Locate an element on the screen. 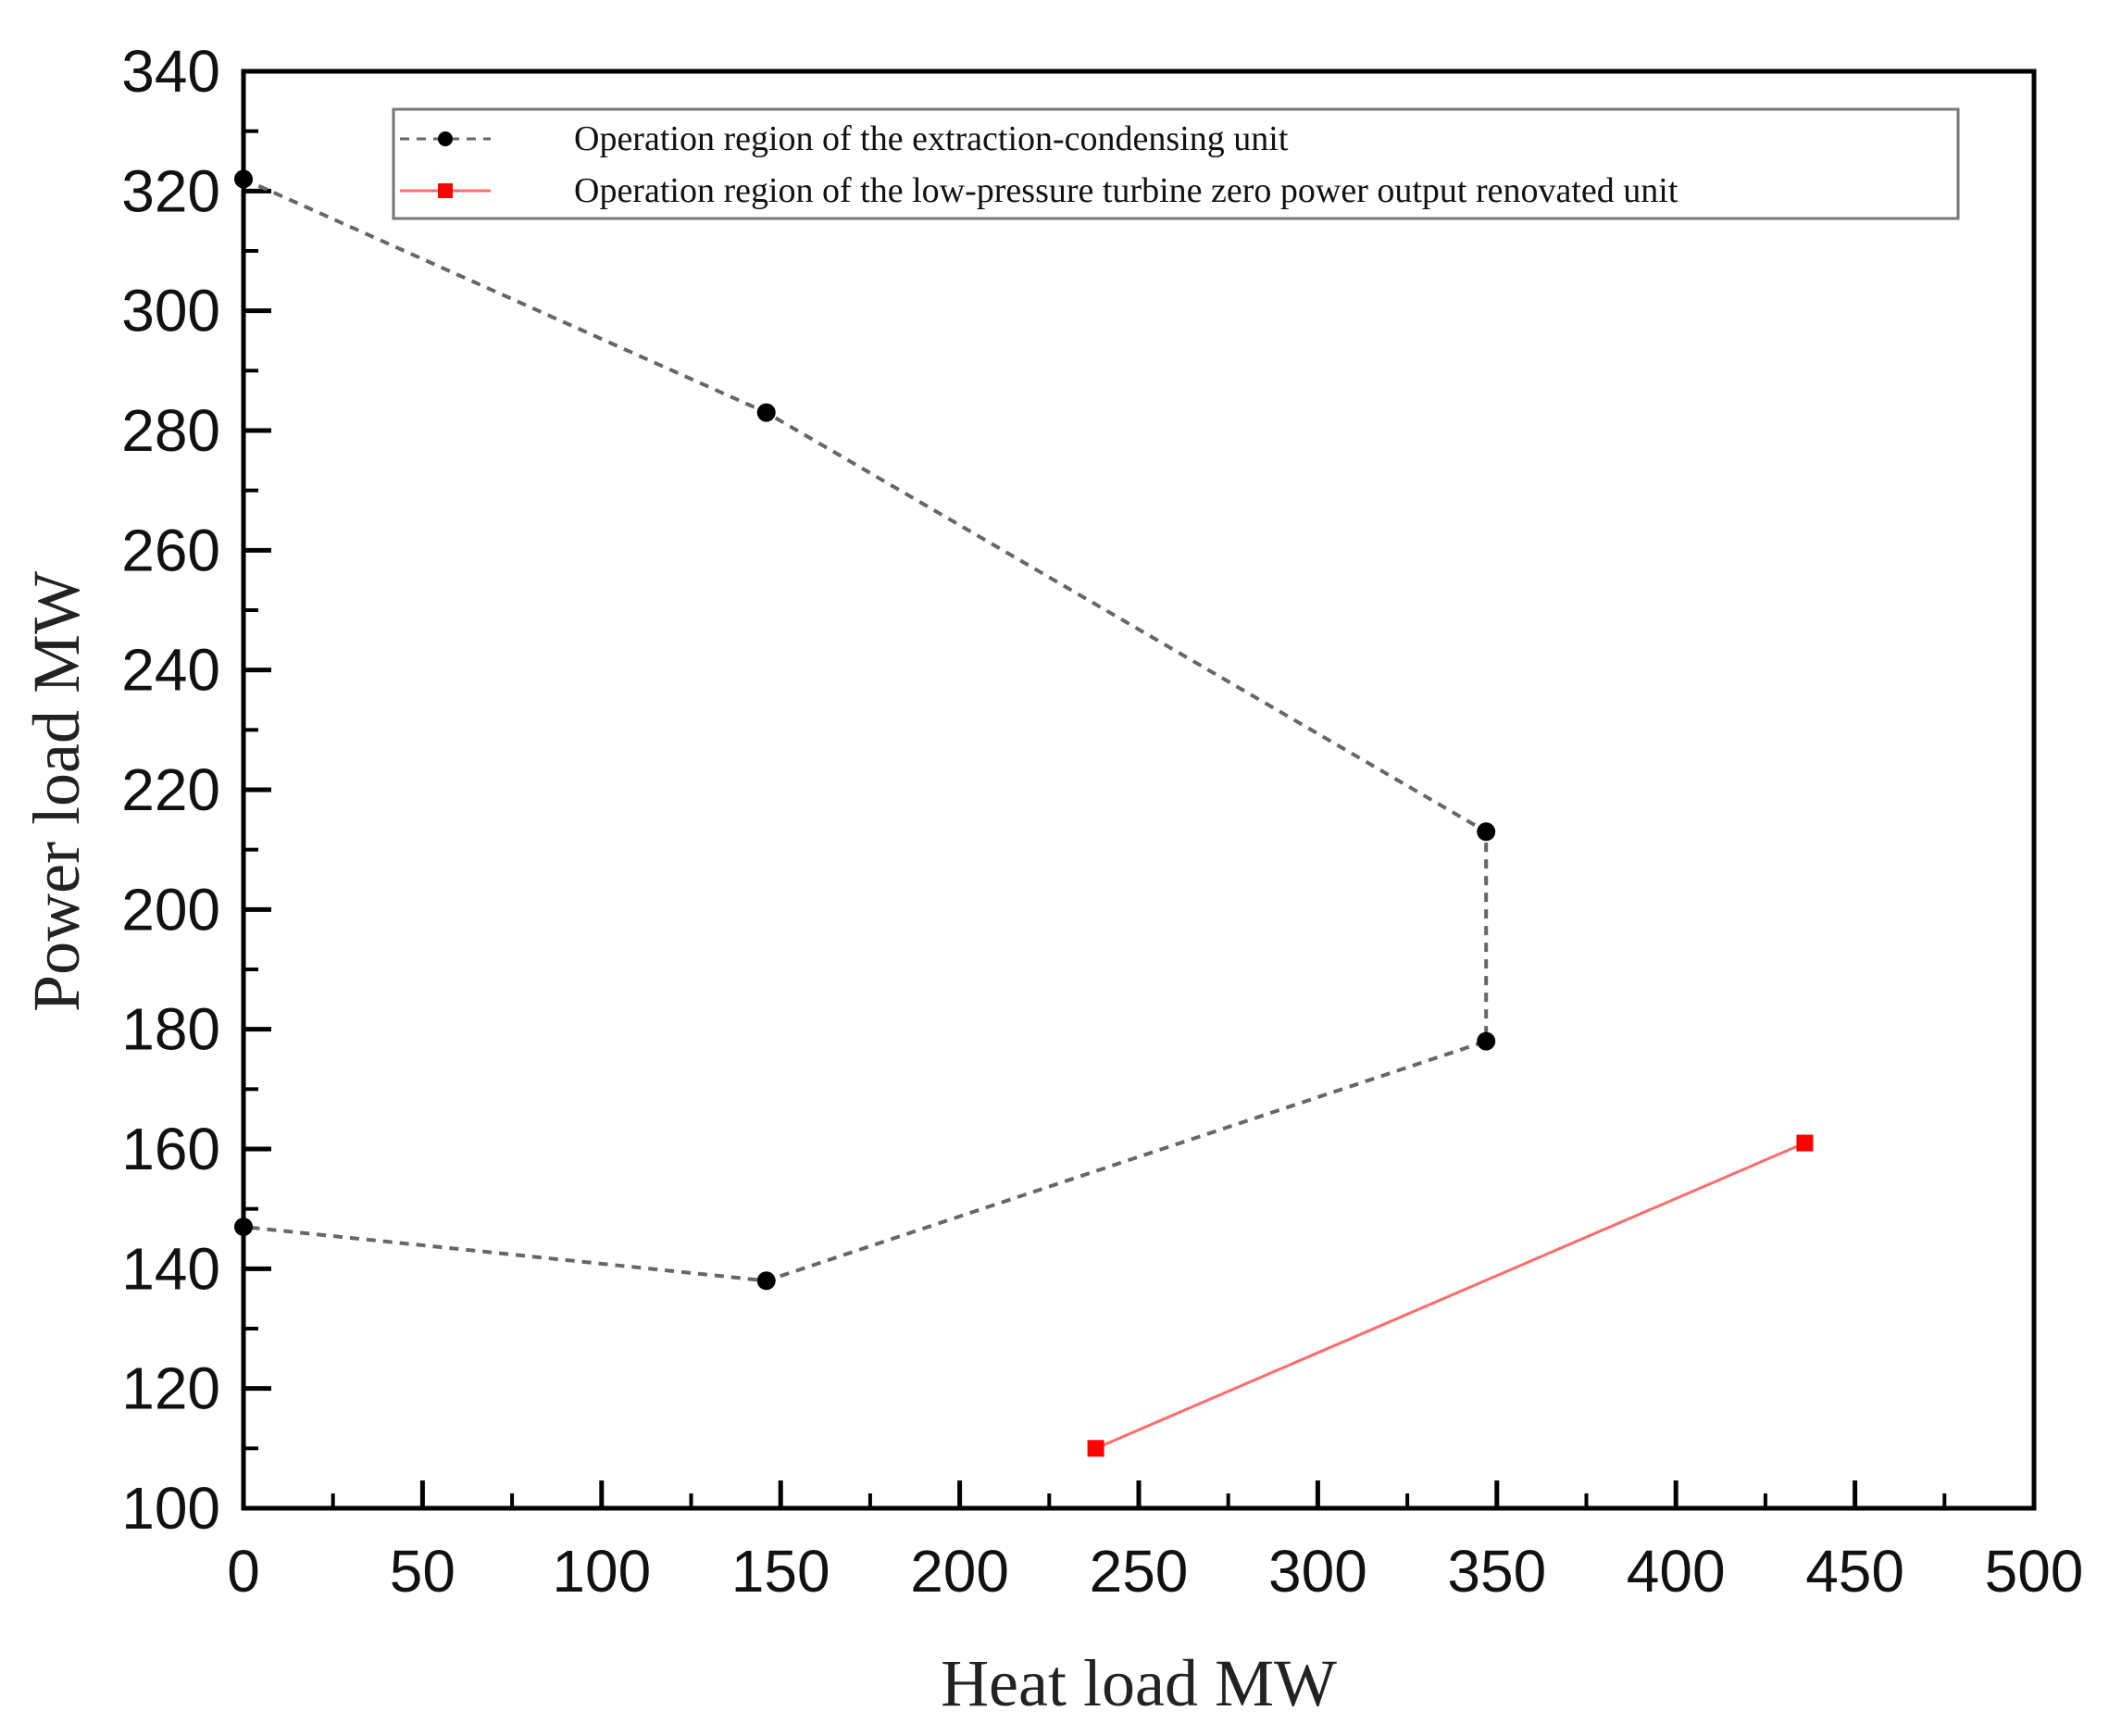 The image size is (2109, 1736). x-tick-label-4: 200 is located at coordinates (959, 1571).